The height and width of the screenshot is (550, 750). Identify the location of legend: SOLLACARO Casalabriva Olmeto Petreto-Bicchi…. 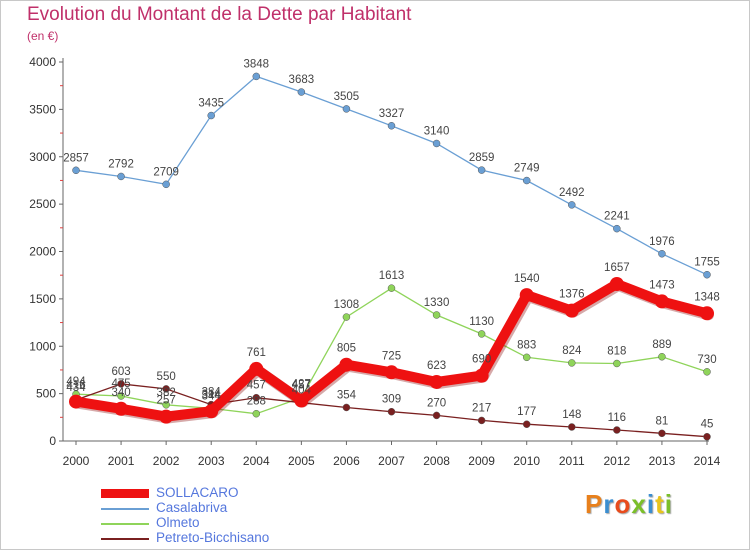
(231, 515).